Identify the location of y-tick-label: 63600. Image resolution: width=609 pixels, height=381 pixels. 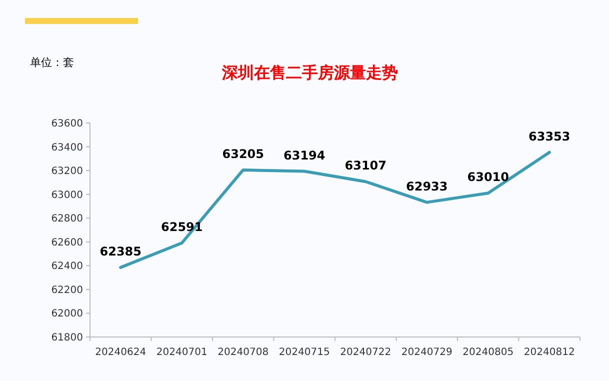
(67, 124).